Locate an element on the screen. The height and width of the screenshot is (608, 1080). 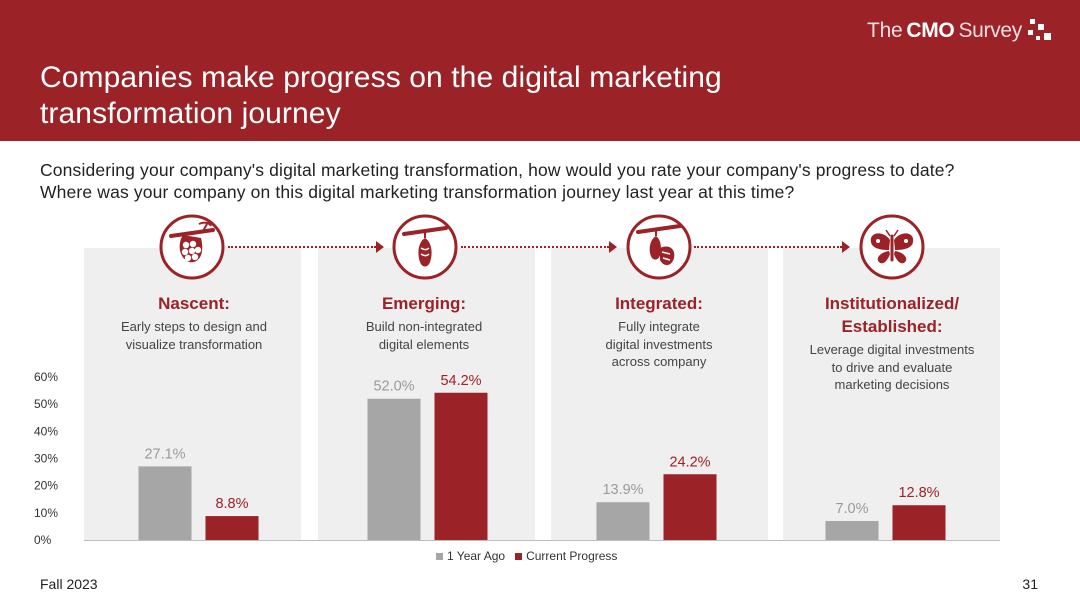
stage-description-line: Build non-integrated is located at coordinates (424, 326).